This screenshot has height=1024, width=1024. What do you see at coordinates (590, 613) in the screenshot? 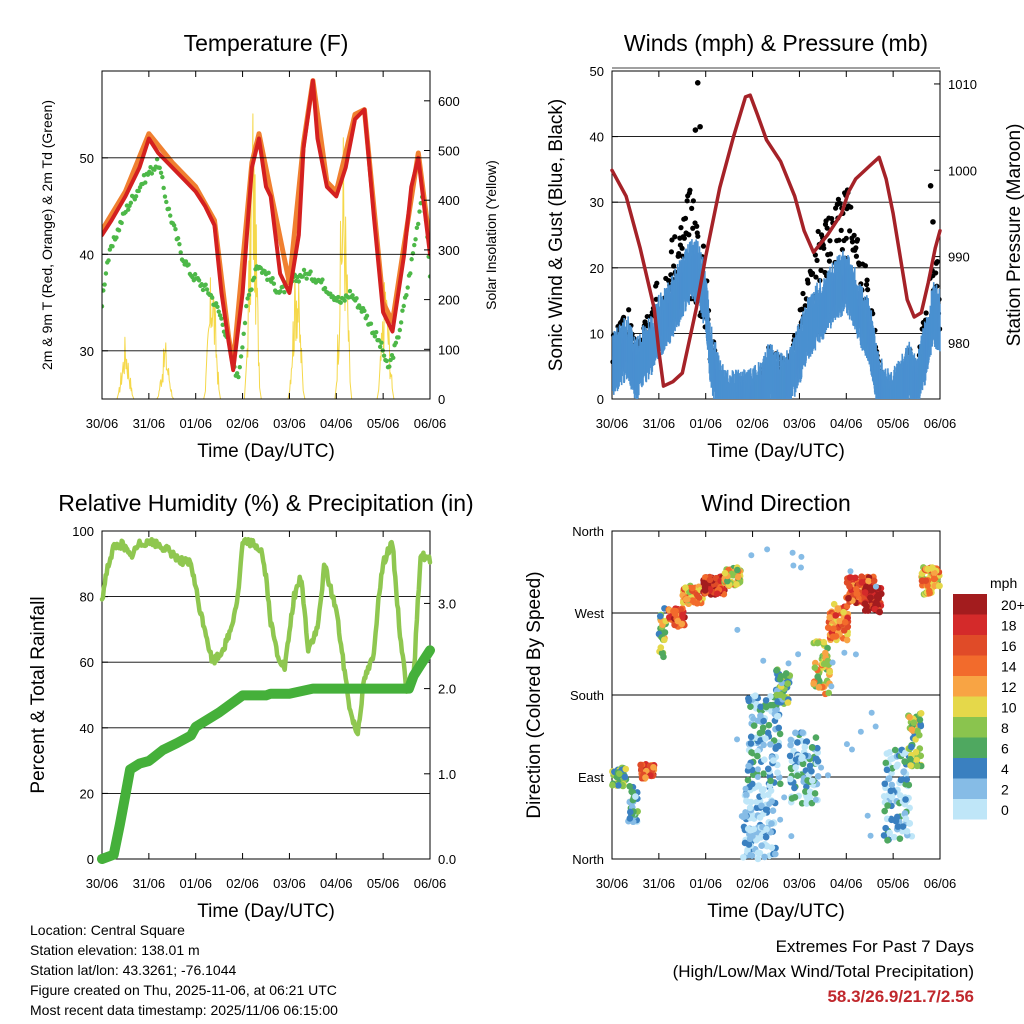
I see `y-tick-label: West` at bounding box center [590, 613].